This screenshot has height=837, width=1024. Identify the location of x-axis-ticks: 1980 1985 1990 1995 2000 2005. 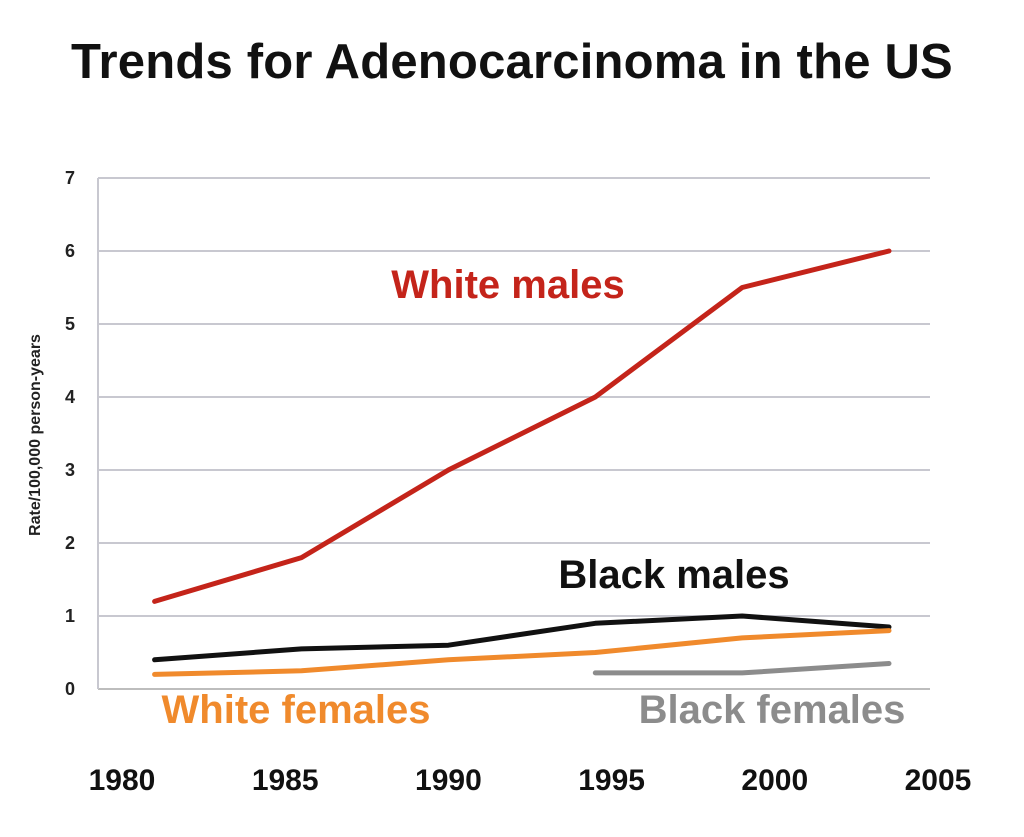
(530, 780).